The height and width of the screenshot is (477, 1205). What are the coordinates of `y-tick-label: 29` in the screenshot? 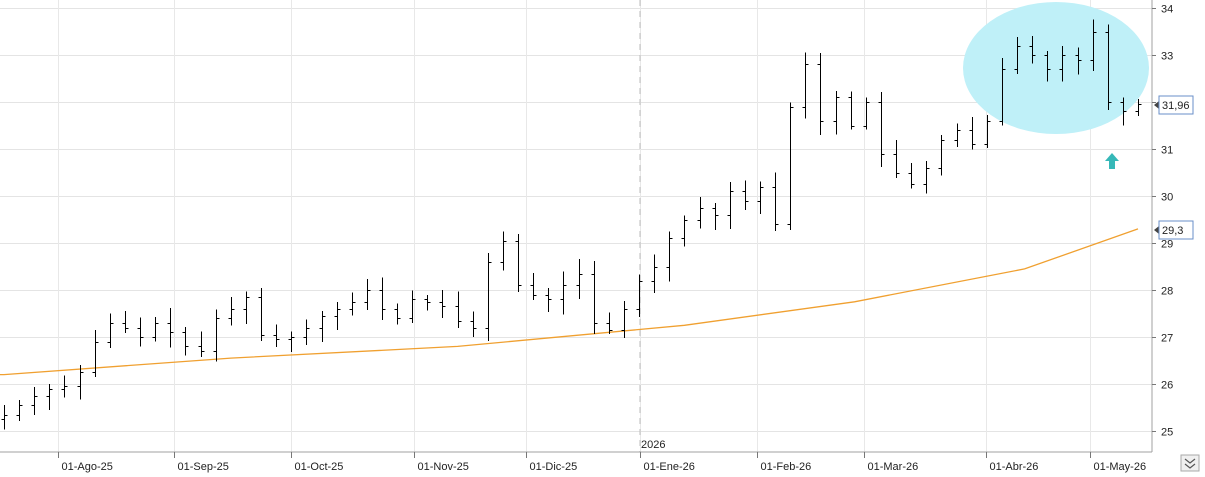 It's located at (1167, 245).